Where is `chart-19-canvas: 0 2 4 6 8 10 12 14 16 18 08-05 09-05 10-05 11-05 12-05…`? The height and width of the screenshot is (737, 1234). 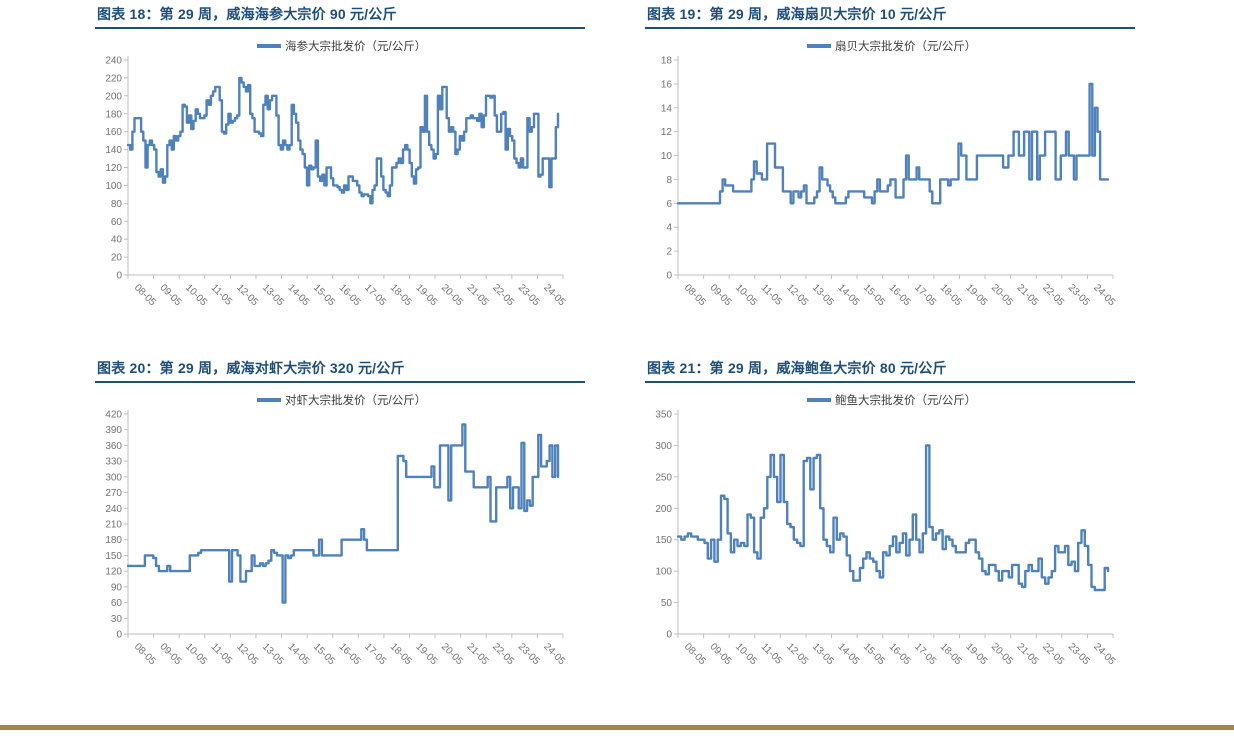 chart-19-canvas: 0 2 4 6 8 10 12 14 16 18 08-05 09-05 10-05 11-05 12-05… is located at coordinates (889, 174).